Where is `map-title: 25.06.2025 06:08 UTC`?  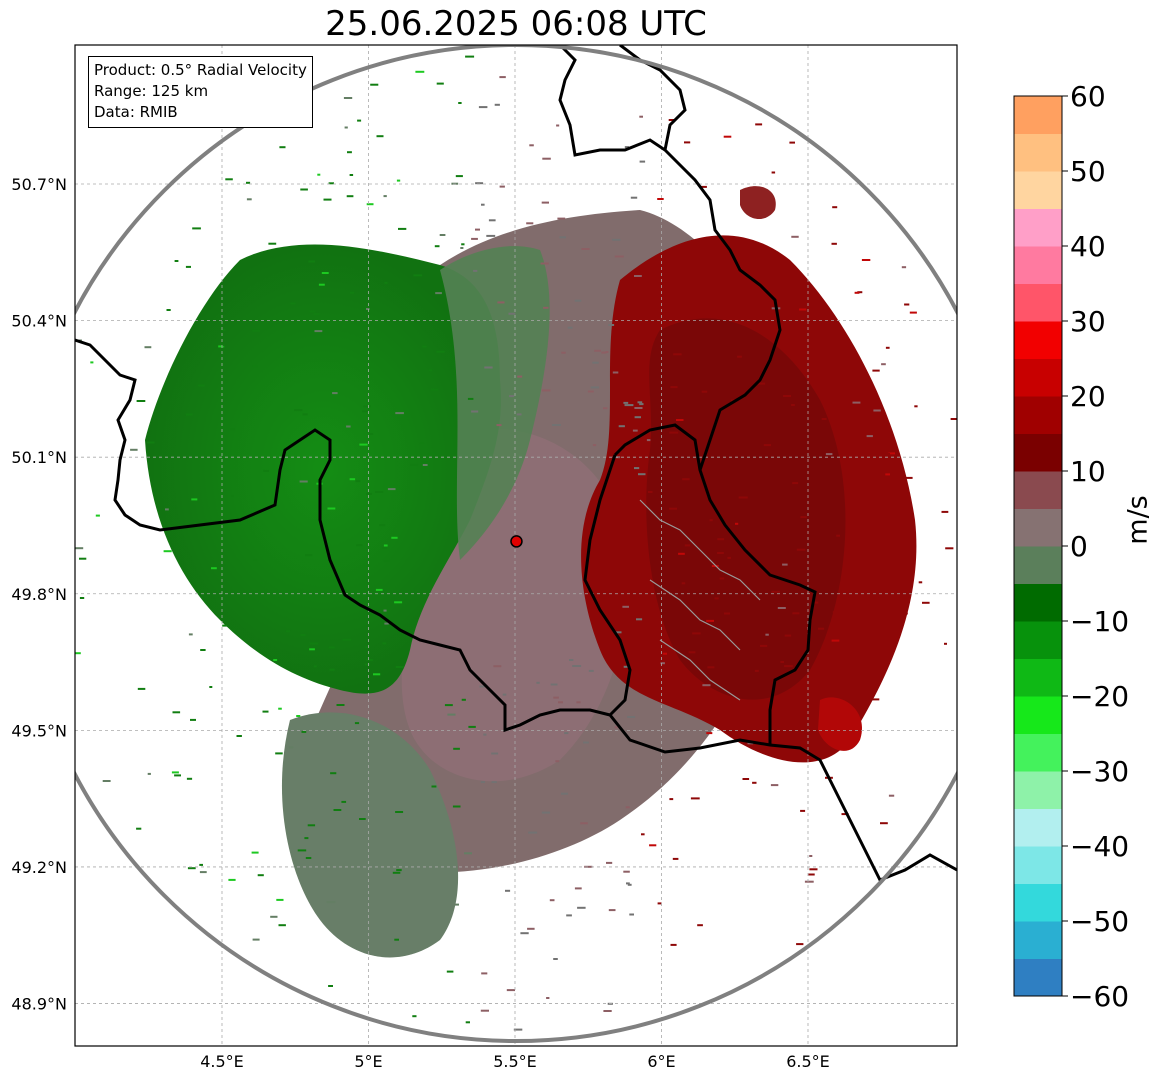
map-title: 25.06.2025 06:08 UTC is located at coordinates (516, 24).